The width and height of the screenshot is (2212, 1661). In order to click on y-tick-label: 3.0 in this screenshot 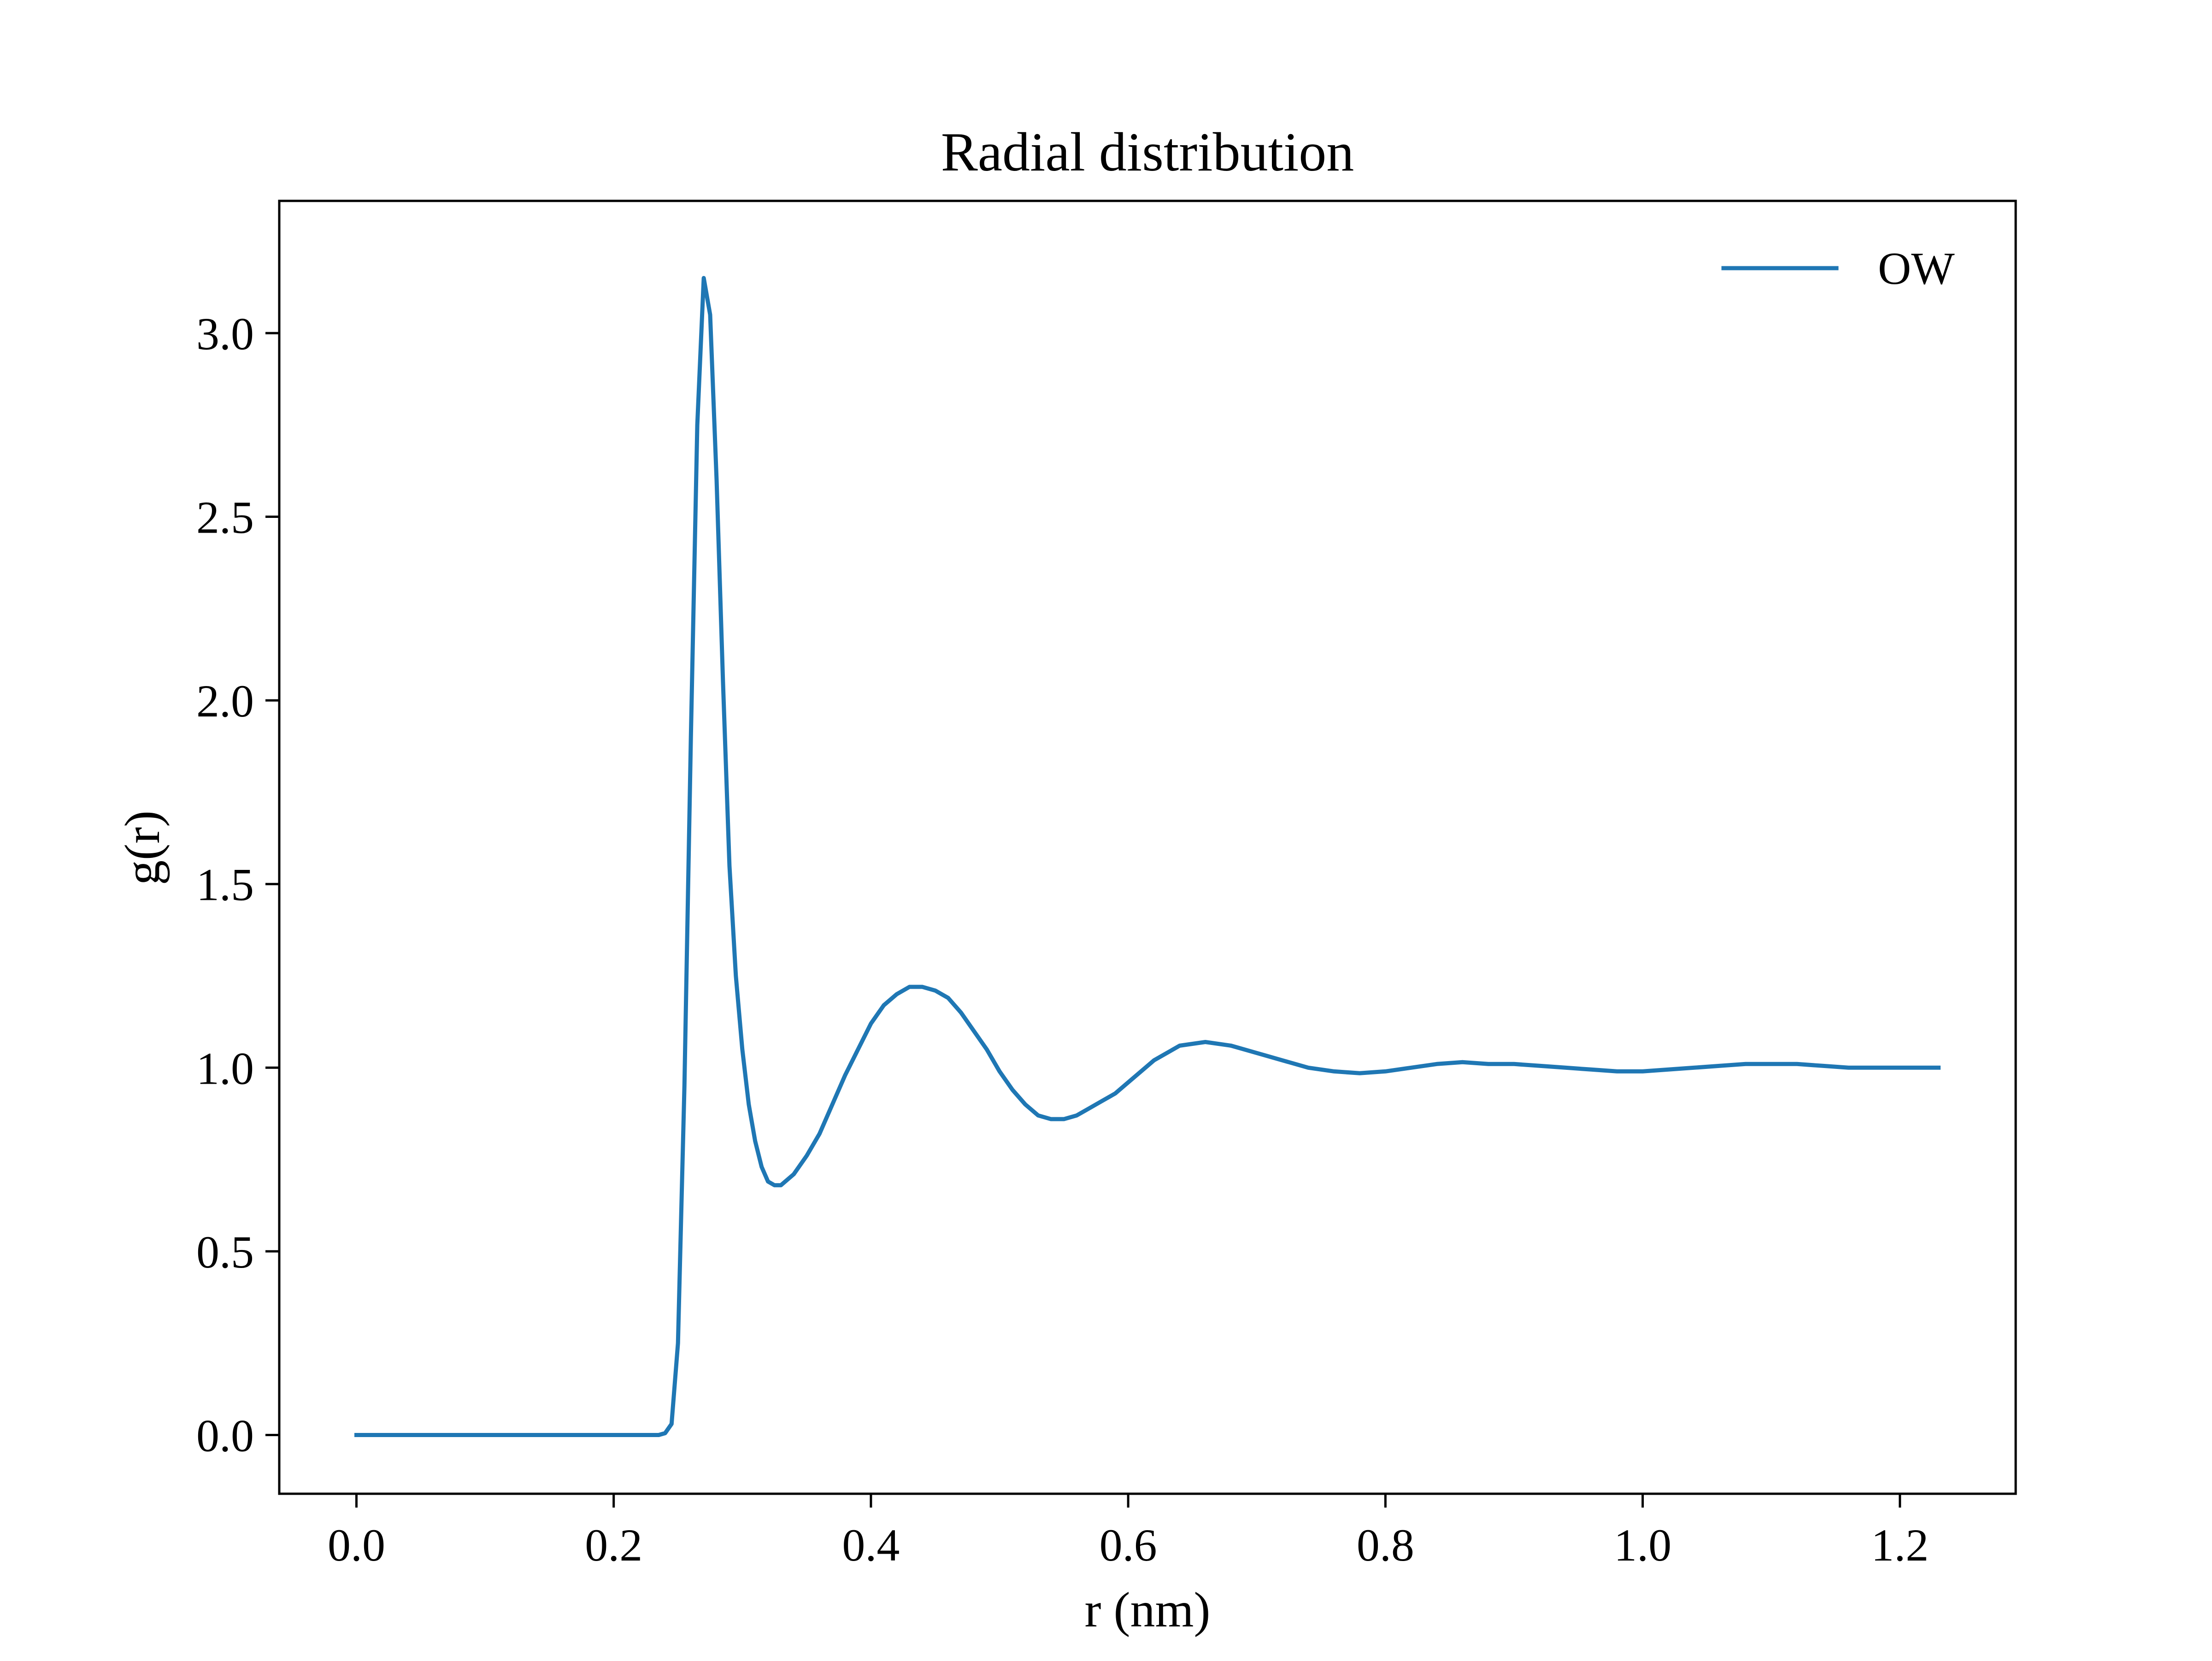, I will do `click(225, 333)`.